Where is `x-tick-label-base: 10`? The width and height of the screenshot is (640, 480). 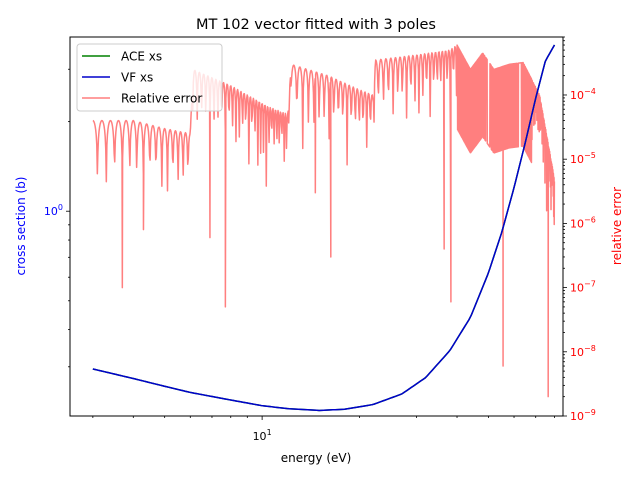
x-tick-label-base: 10 is located at coordinates (260, 436).